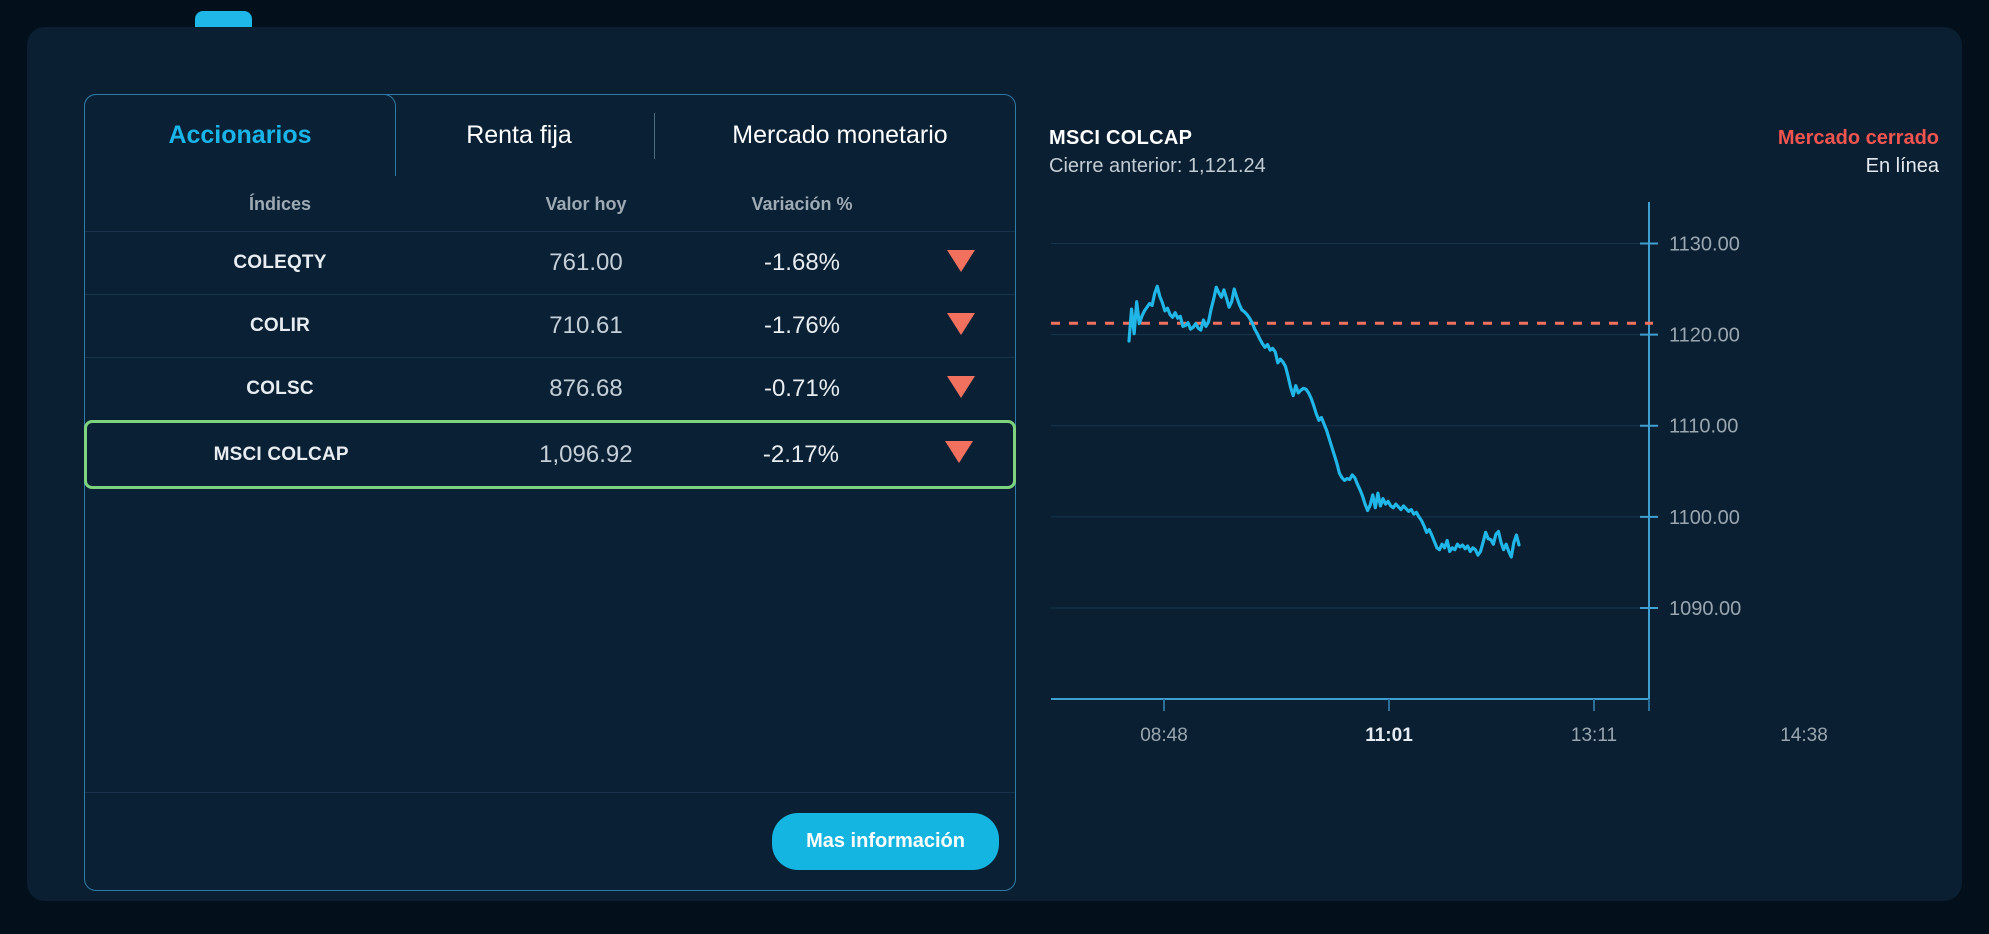 Image resolution: width=1989 pixels, height=934 pixels. I want to click on x-axis-label: 14:38, so click(1804, 735).